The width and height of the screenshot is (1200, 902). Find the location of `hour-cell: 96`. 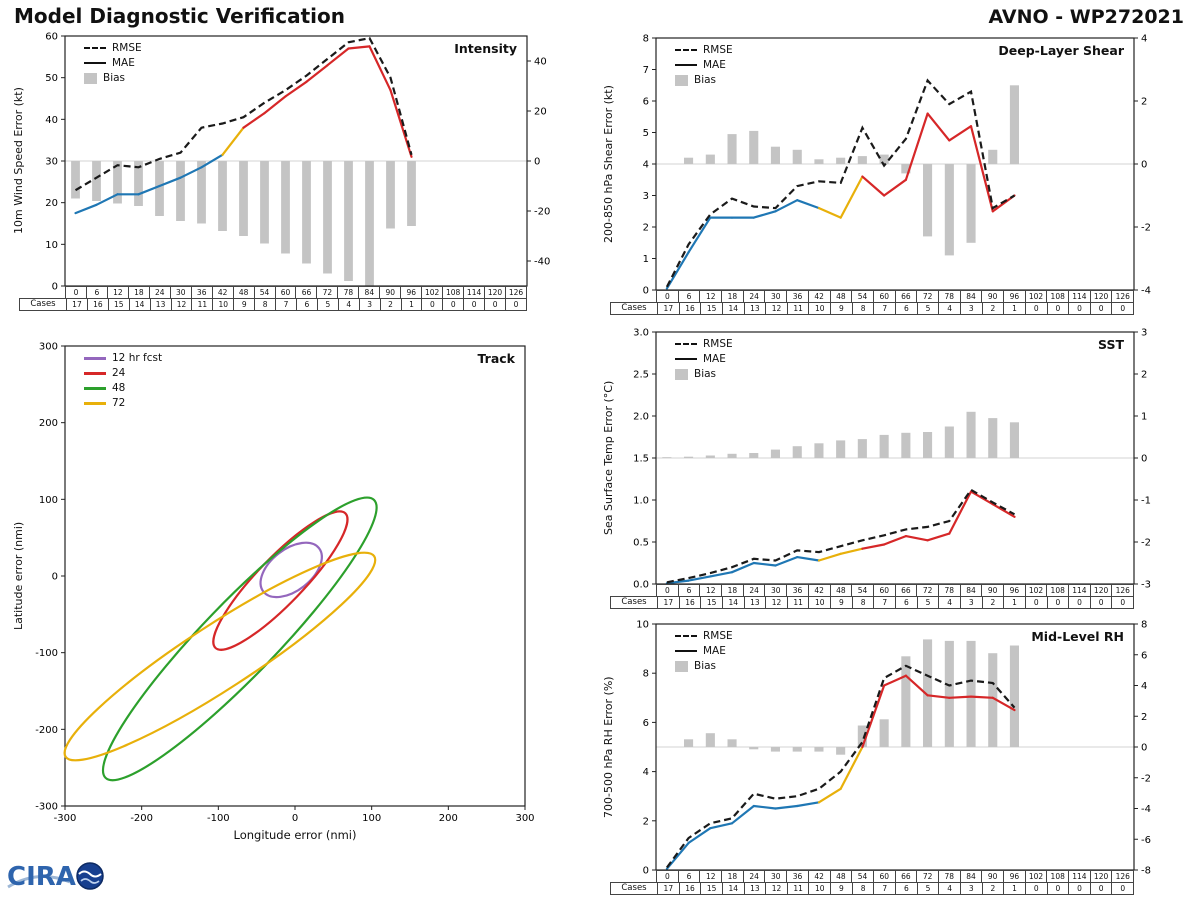

hour-cell: 96 is located at coordinates (1014, 876).